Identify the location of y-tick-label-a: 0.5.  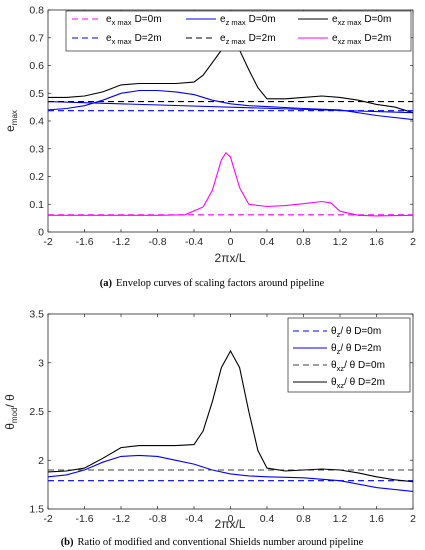
(36, 94).